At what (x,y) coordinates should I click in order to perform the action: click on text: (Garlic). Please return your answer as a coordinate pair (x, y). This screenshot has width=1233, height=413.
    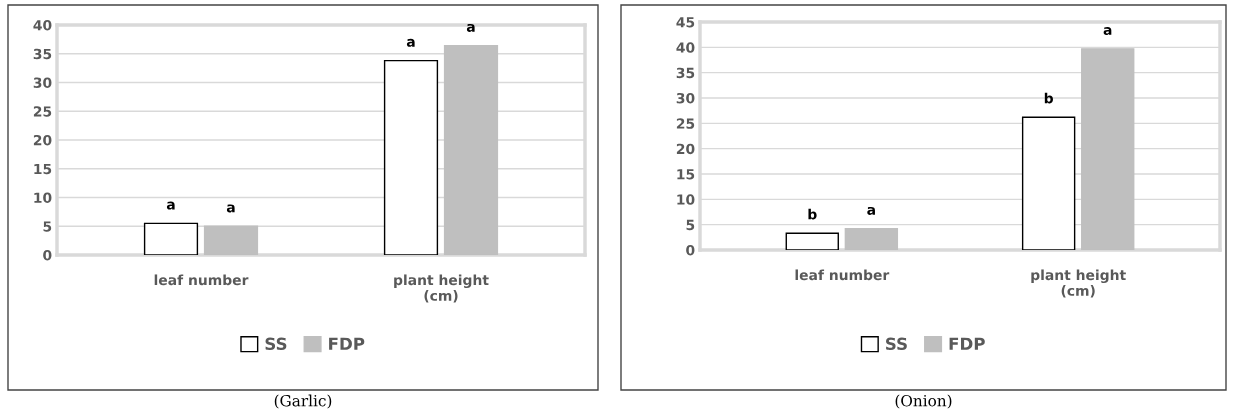
    Looking at the image, I should click on (303, 401).